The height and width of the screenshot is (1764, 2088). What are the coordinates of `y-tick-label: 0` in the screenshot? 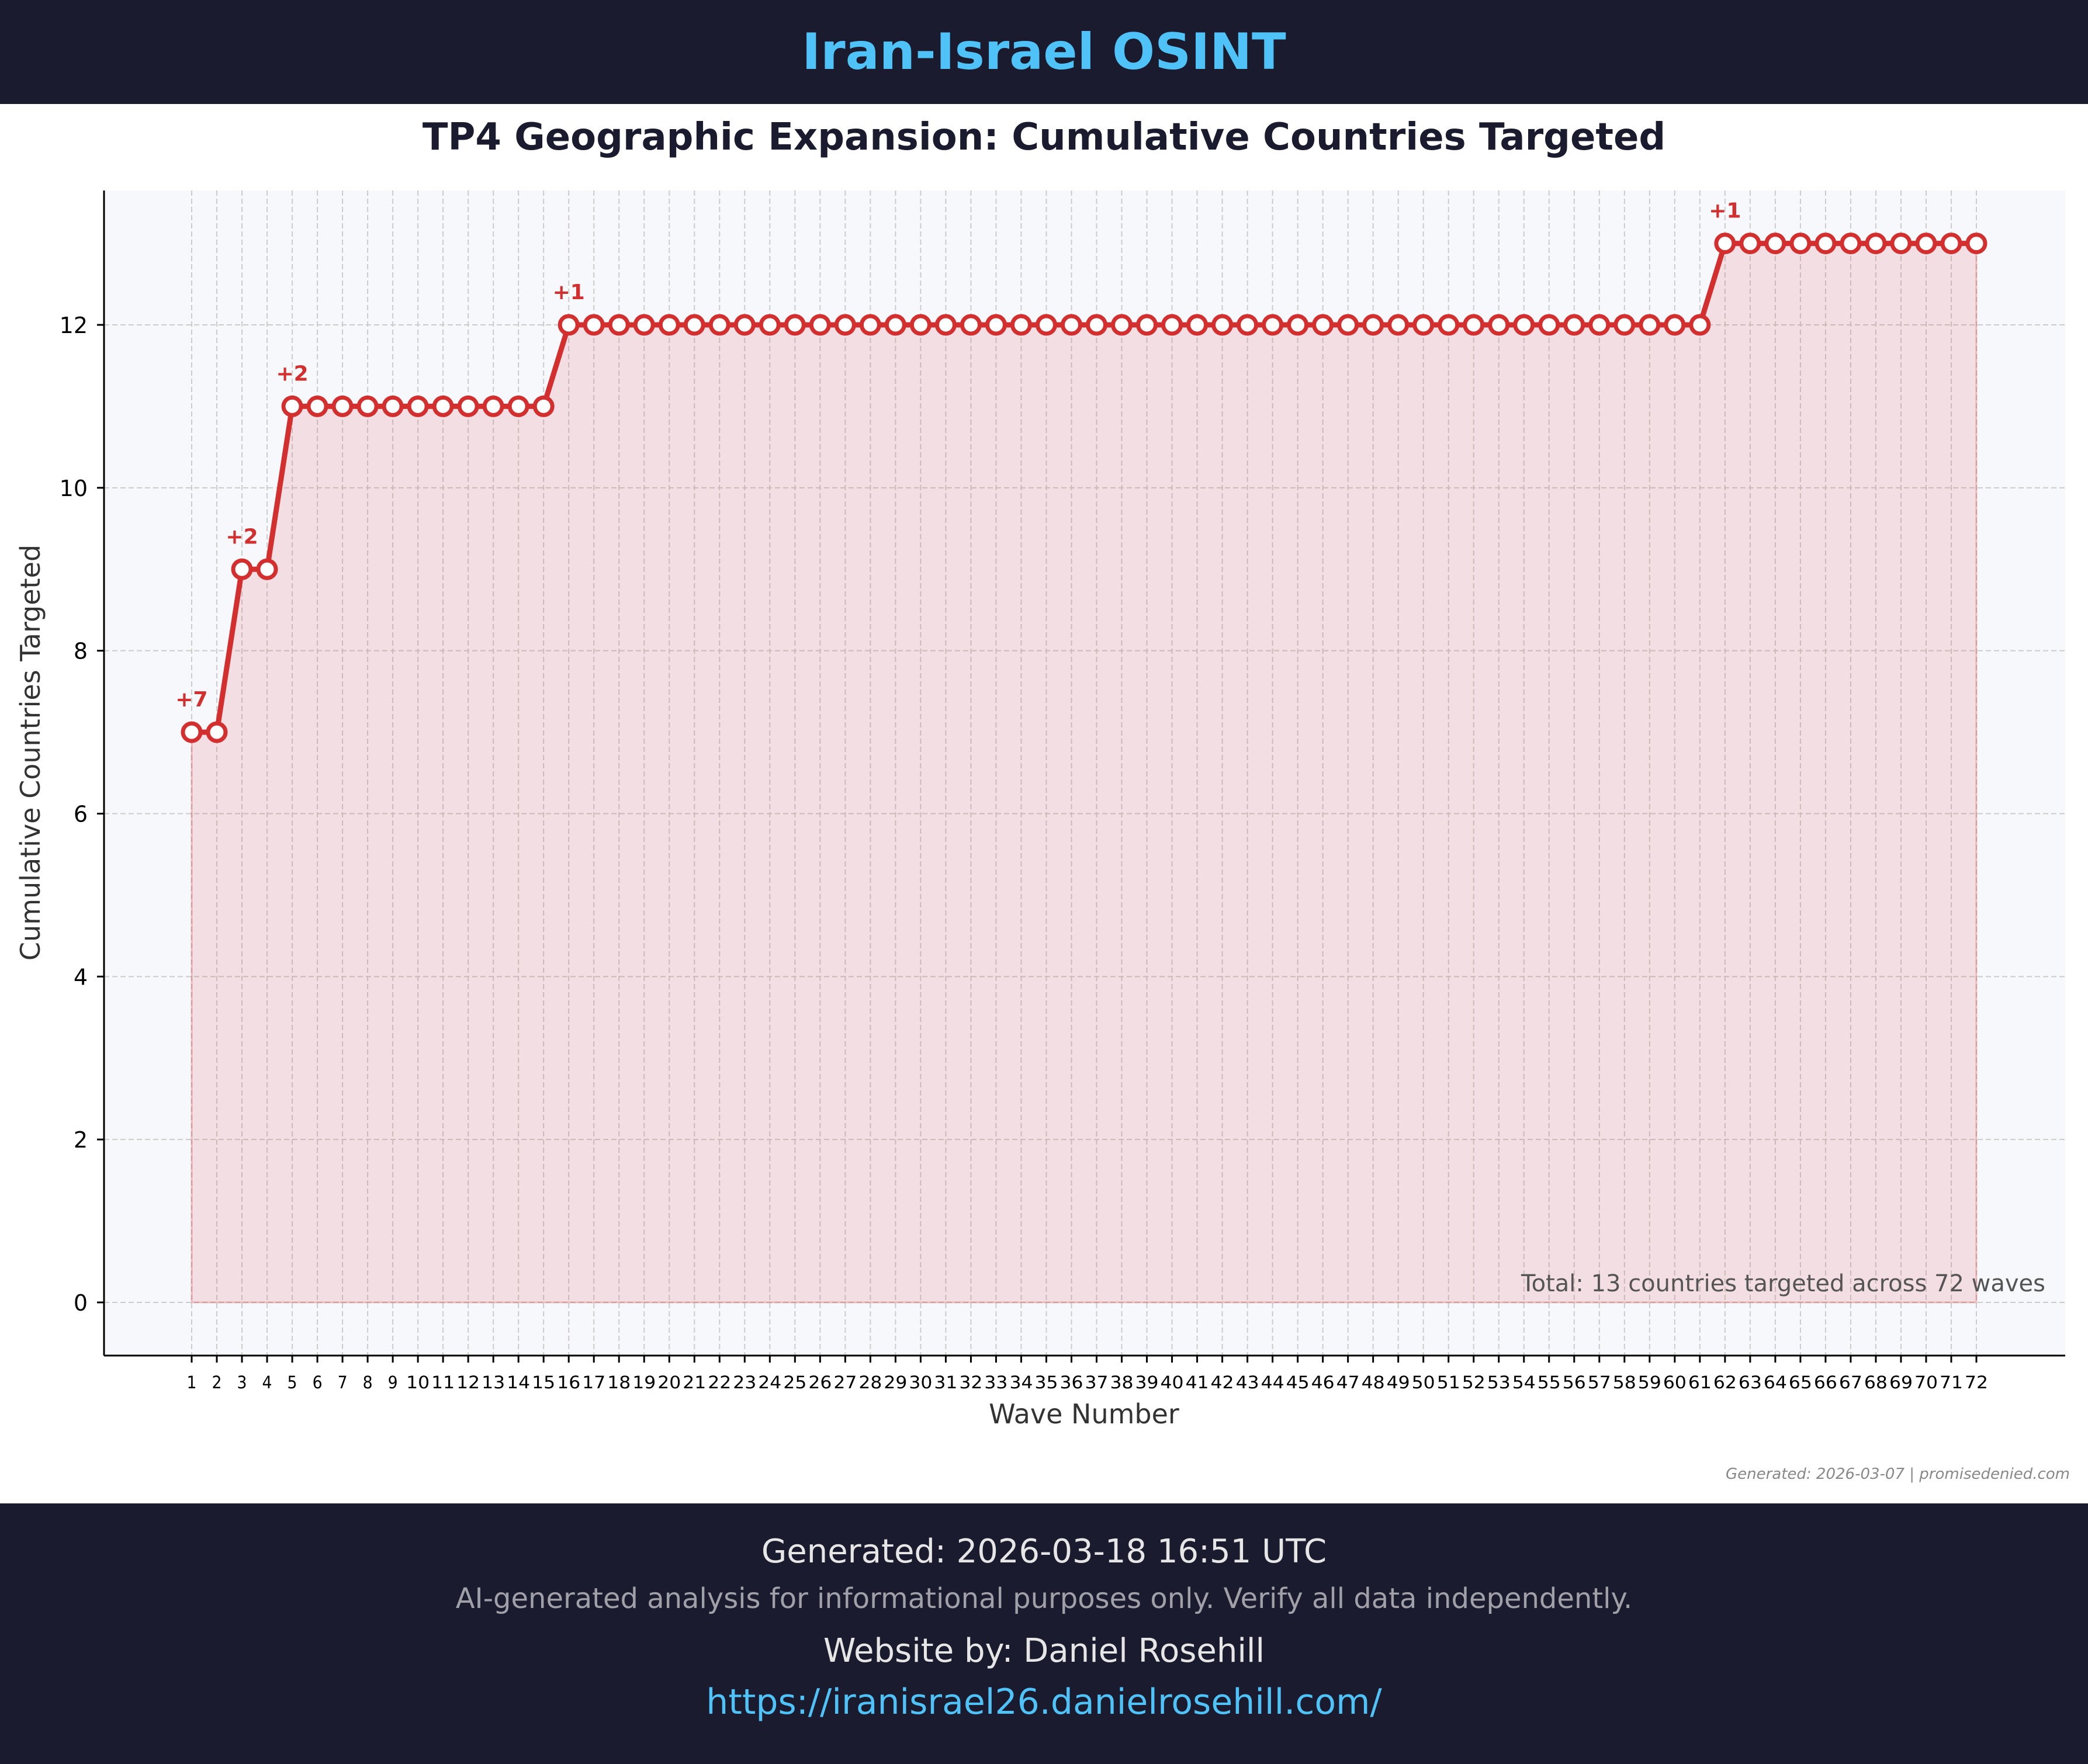 It's located at (81, 1303).